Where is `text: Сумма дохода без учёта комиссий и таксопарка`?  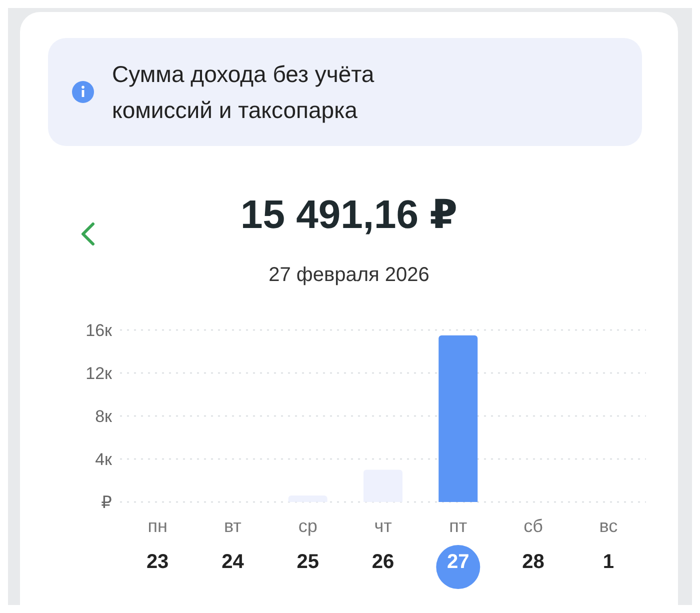
text: Сумма дохода без учёта комиссий и таксопарка is located at coordinates (244, 92).